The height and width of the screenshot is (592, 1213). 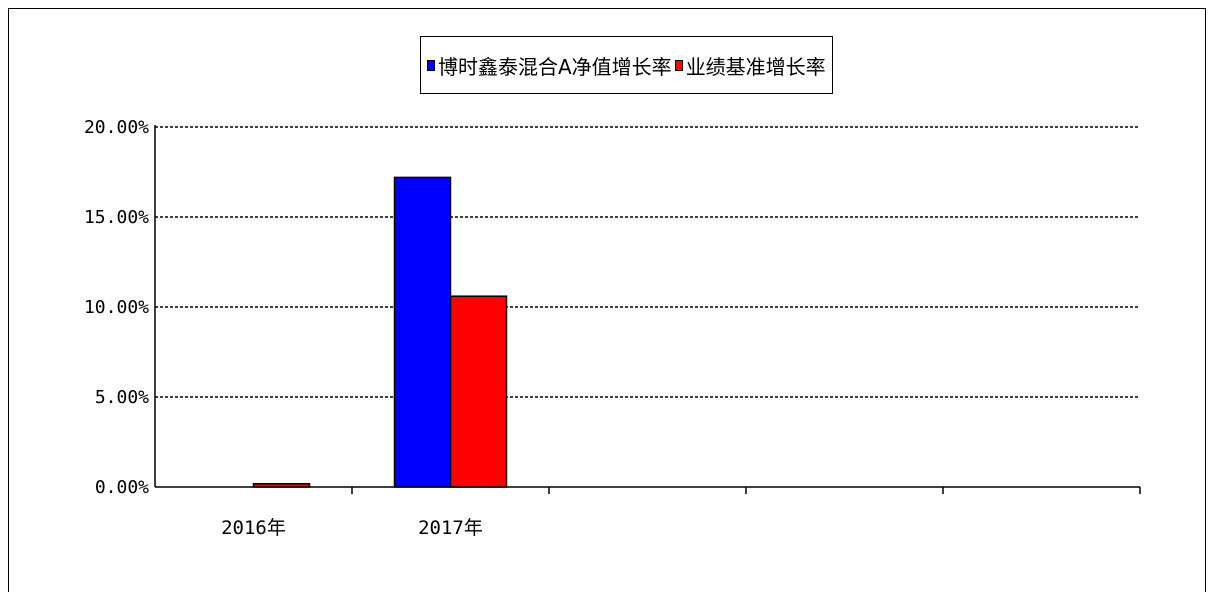 I want to click on legend-item-benchmark: 业绩基准增长率, so click(x=750, y=65).